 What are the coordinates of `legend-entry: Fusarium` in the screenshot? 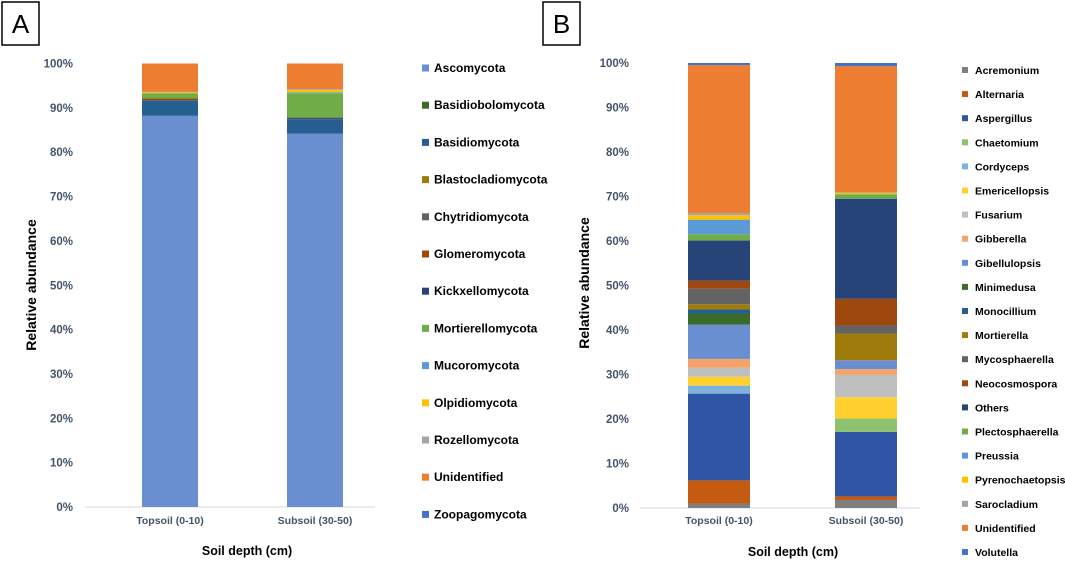 It's located at (998, 216).